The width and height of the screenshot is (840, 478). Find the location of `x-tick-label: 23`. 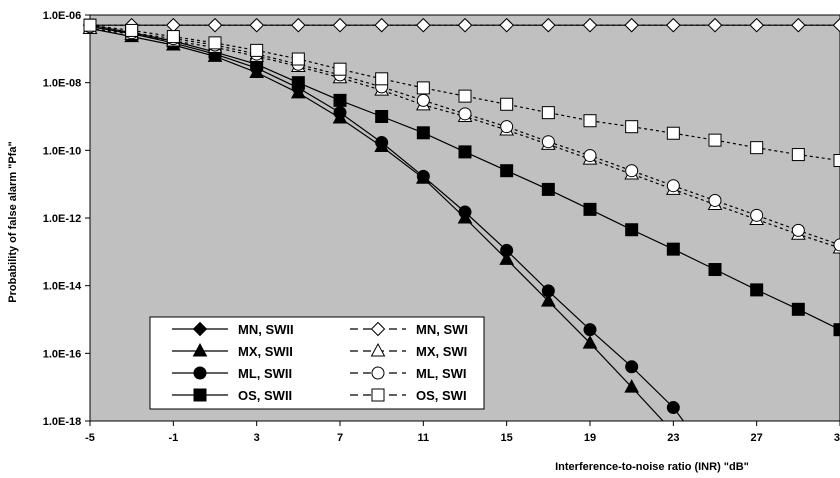

x-tick-label: 23 is located at coordinates (673, 438).